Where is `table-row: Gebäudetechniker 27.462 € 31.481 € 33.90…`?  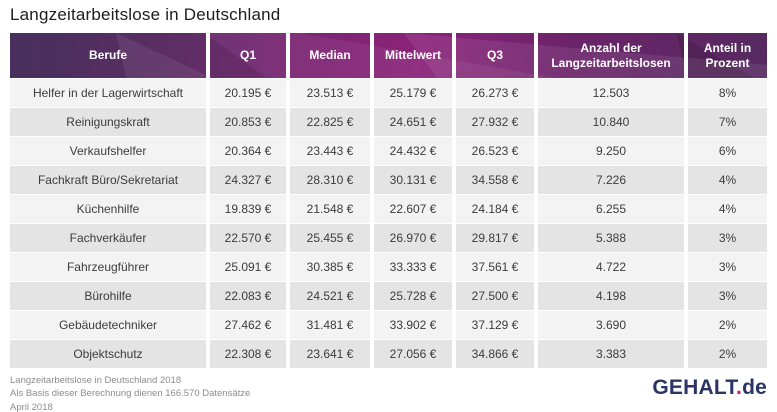 table-row: Gebäudetechniker 27.462 € 31.481 € 33.90… is located at coordinates (388, 324).